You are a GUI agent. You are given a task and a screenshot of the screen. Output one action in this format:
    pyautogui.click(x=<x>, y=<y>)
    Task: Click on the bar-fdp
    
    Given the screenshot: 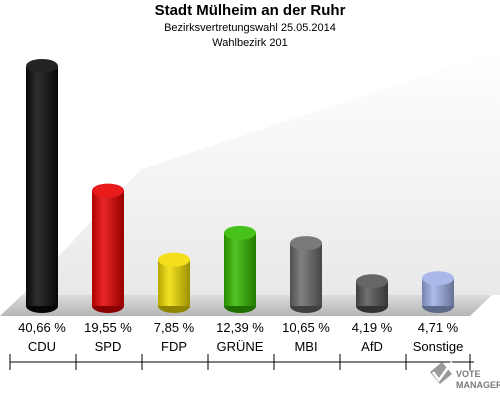 What is the action you would take?
    pyautogui.click(x=174, y=282)
    